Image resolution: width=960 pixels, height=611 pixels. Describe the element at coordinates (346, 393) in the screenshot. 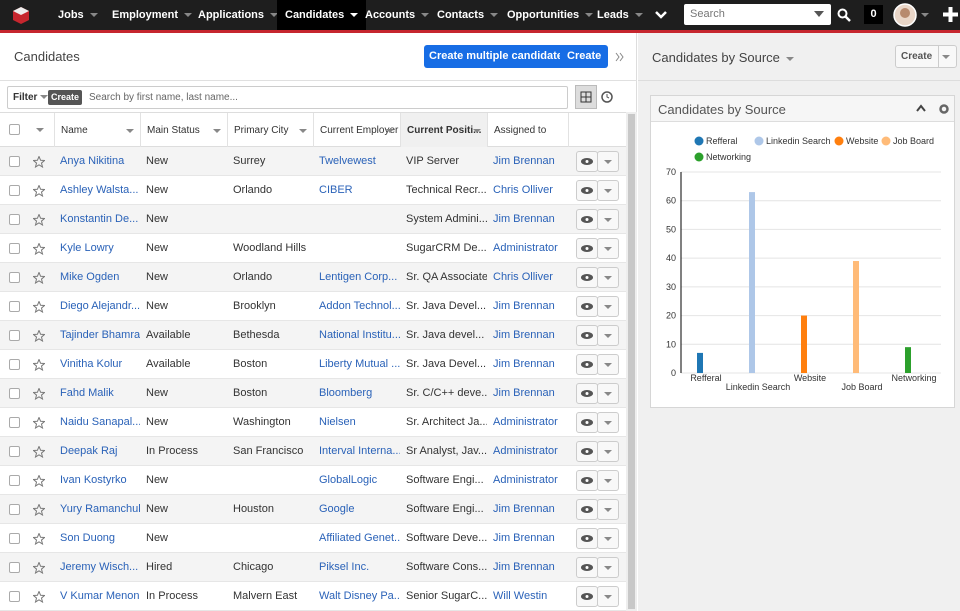

I see `cell: Bloomberg` at that location.